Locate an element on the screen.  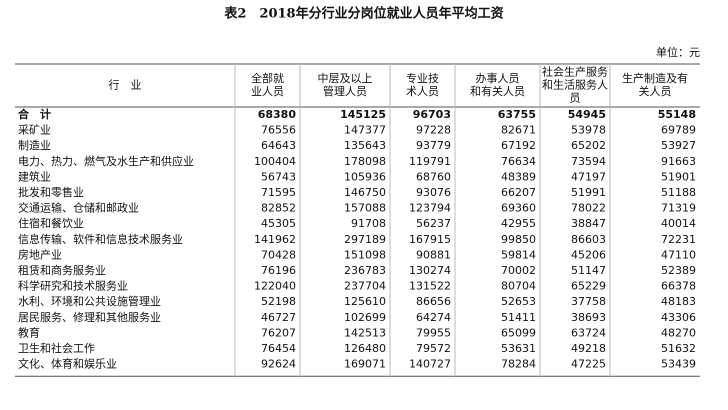
cell: 141962 is located at coordinates (275, 239).